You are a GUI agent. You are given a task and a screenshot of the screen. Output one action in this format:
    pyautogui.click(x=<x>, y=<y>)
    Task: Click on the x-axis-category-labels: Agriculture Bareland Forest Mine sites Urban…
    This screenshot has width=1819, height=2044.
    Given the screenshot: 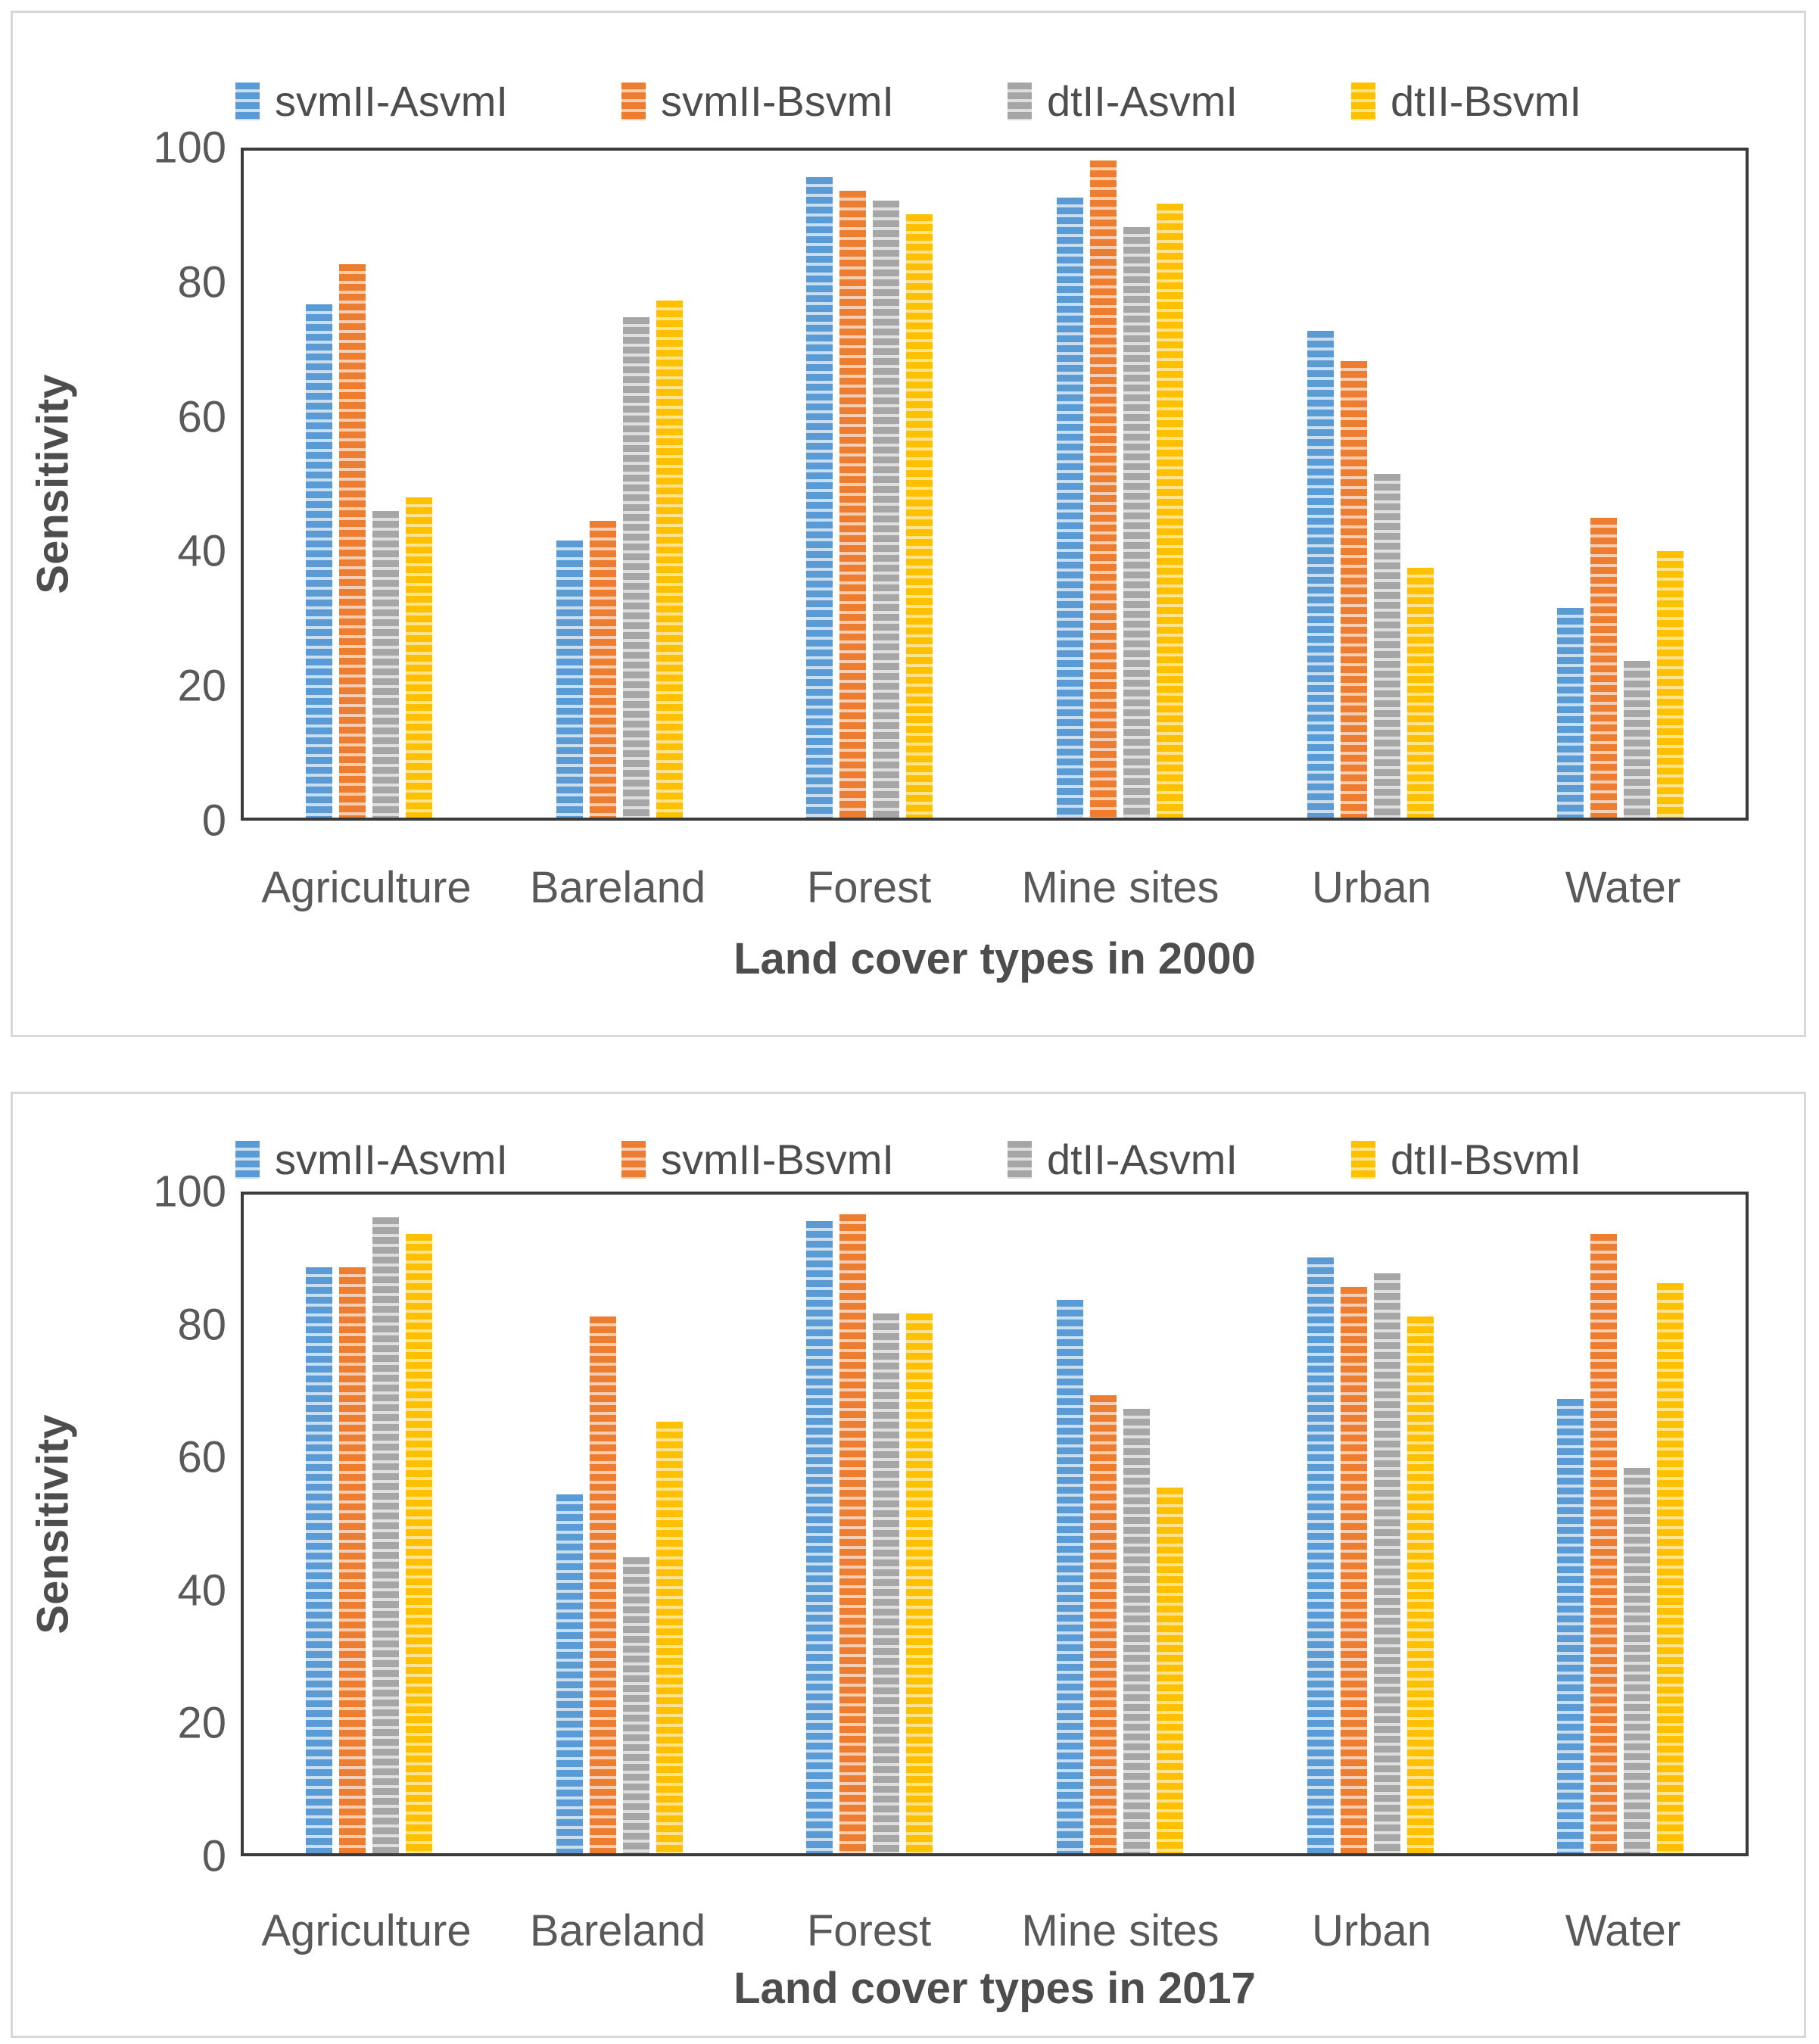 What is the action you would take?
    pyautogui.click(x=995, y=887)
    